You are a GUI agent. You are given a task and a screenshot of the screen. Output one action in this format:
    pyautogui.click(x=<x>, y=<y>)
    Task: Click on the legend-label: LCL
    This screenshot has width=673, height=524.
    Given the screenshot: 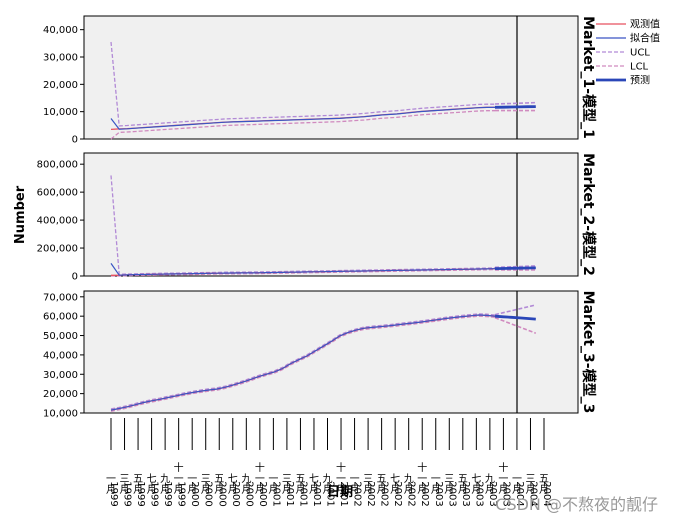 What is the action you would take?
    pyautogui.click(x=639, y=67)
    